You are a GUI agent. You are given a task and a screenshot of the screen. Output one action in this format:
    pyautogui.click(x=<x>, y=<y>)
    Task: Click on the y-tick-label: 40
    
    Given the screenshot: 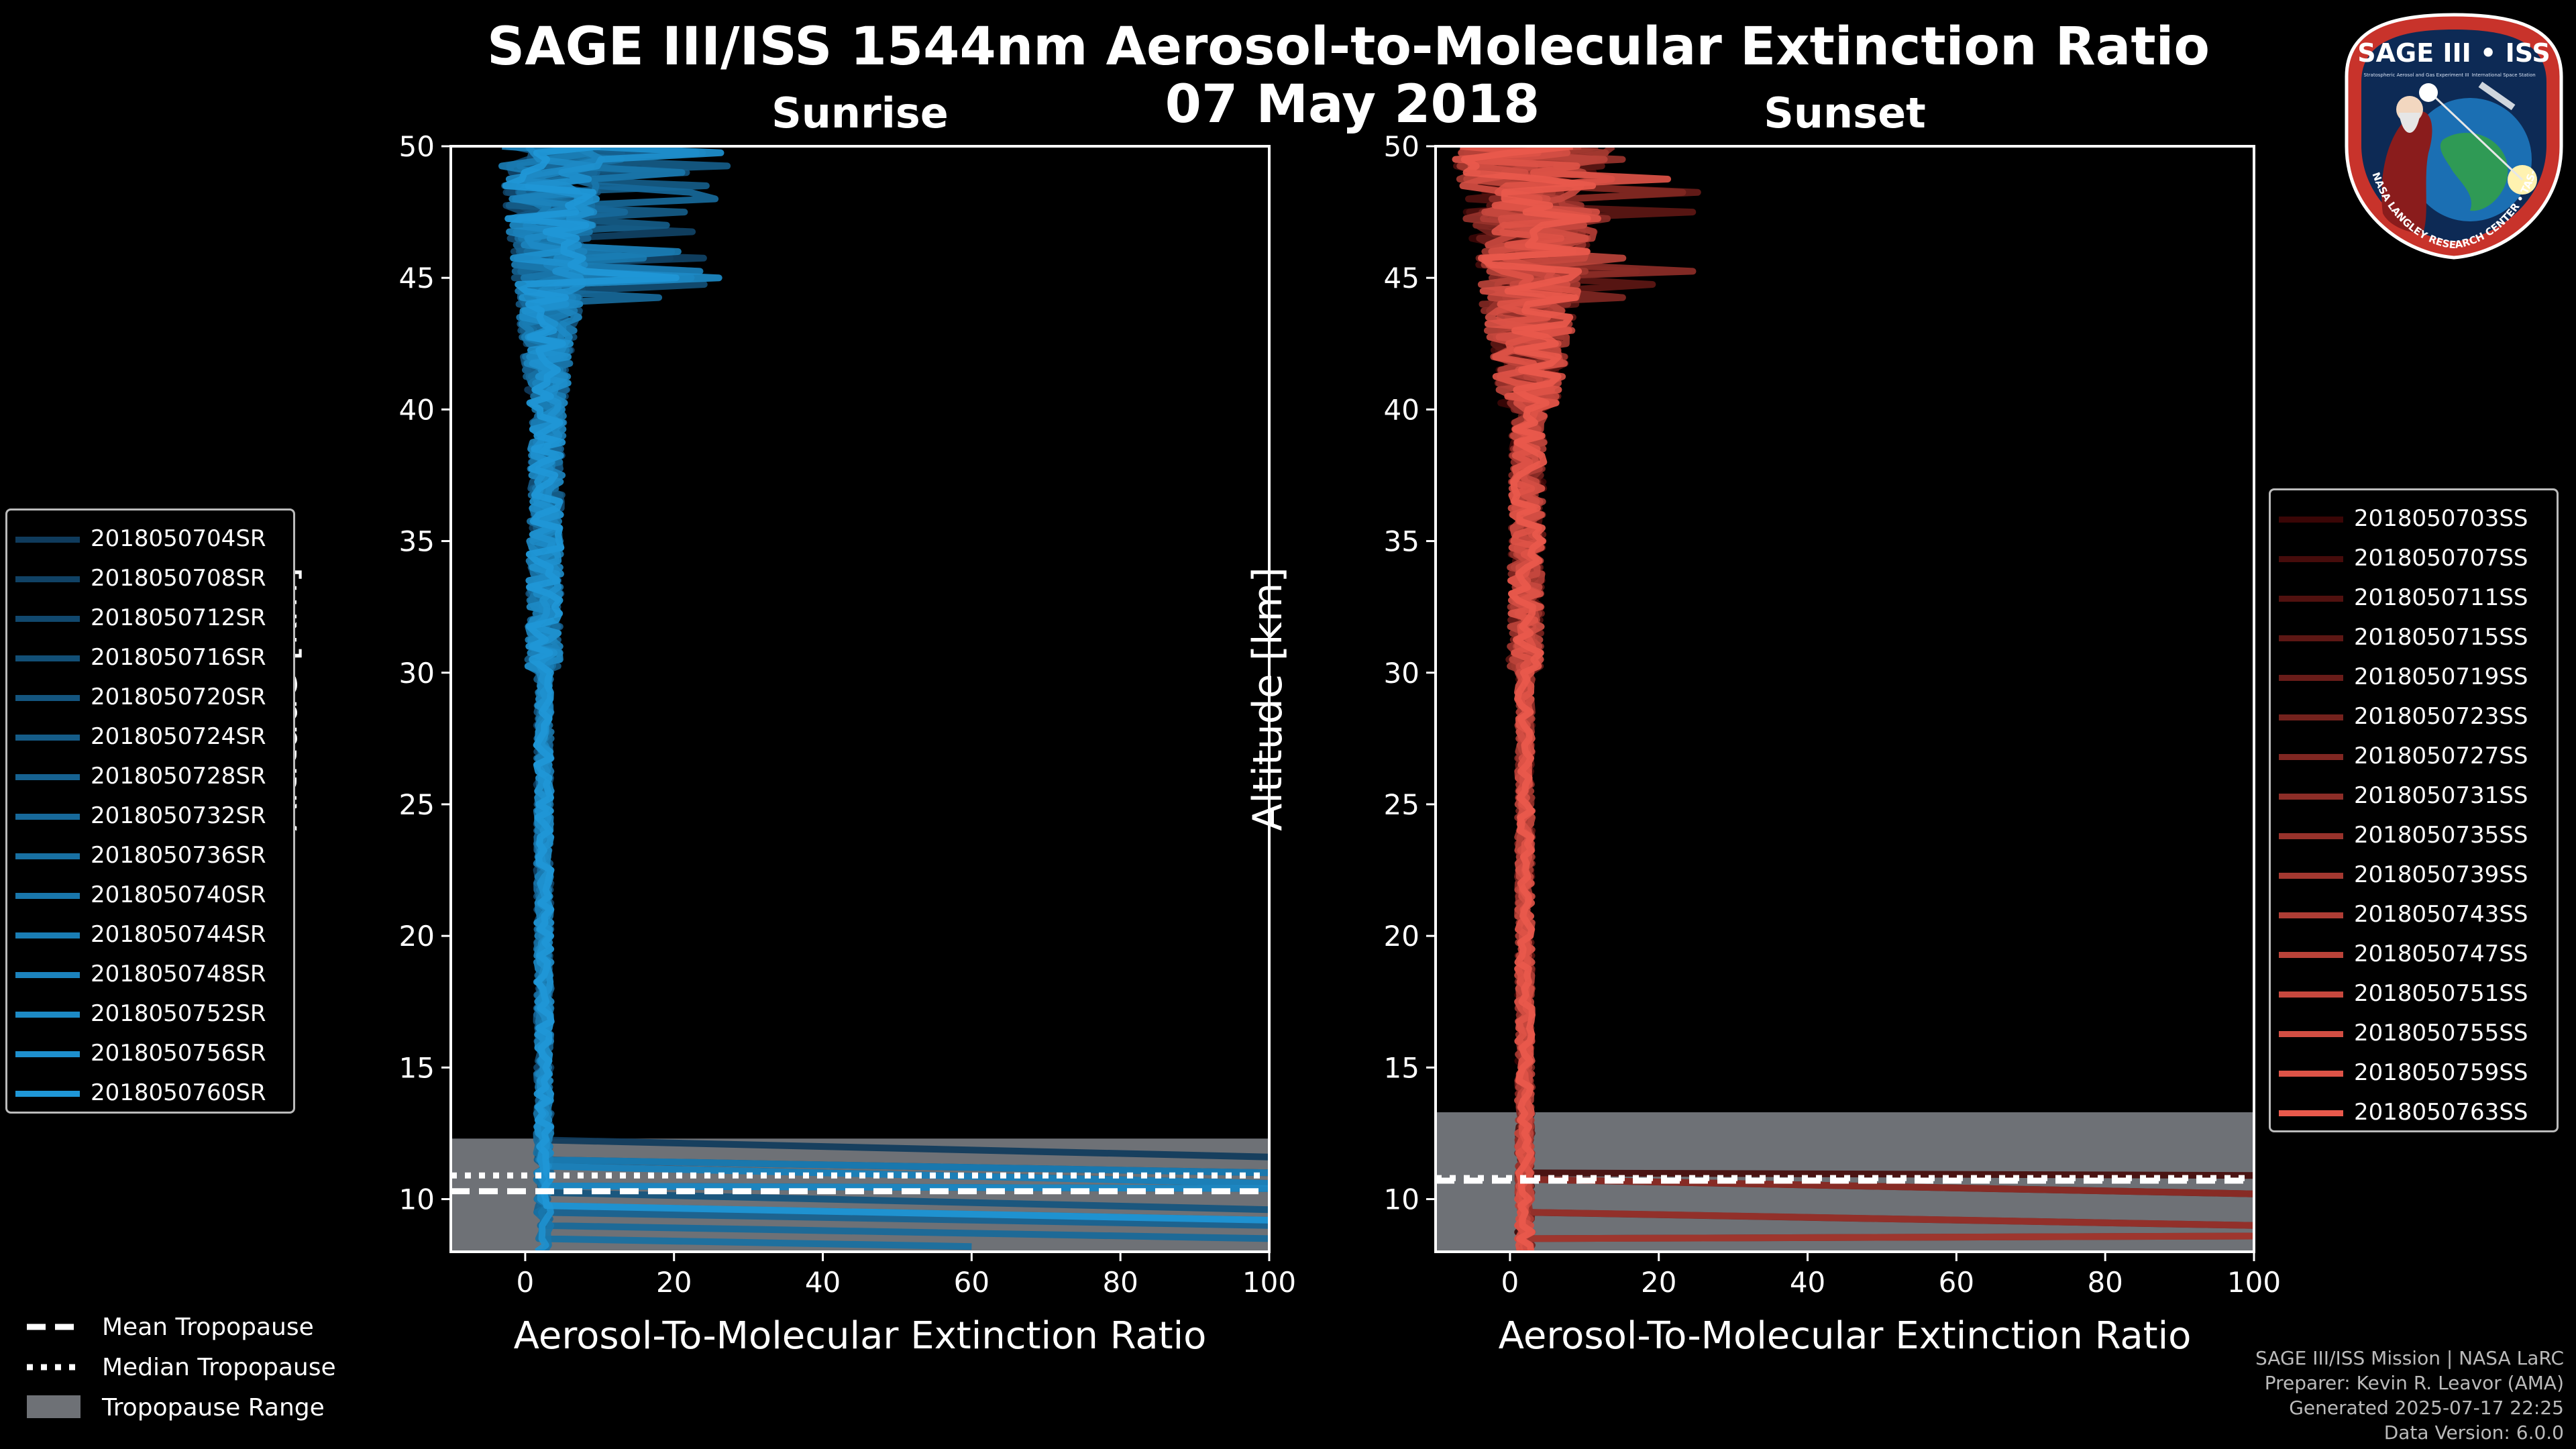 What is the action you would take?
    pyautogui.click(x=1401, y=409)
    